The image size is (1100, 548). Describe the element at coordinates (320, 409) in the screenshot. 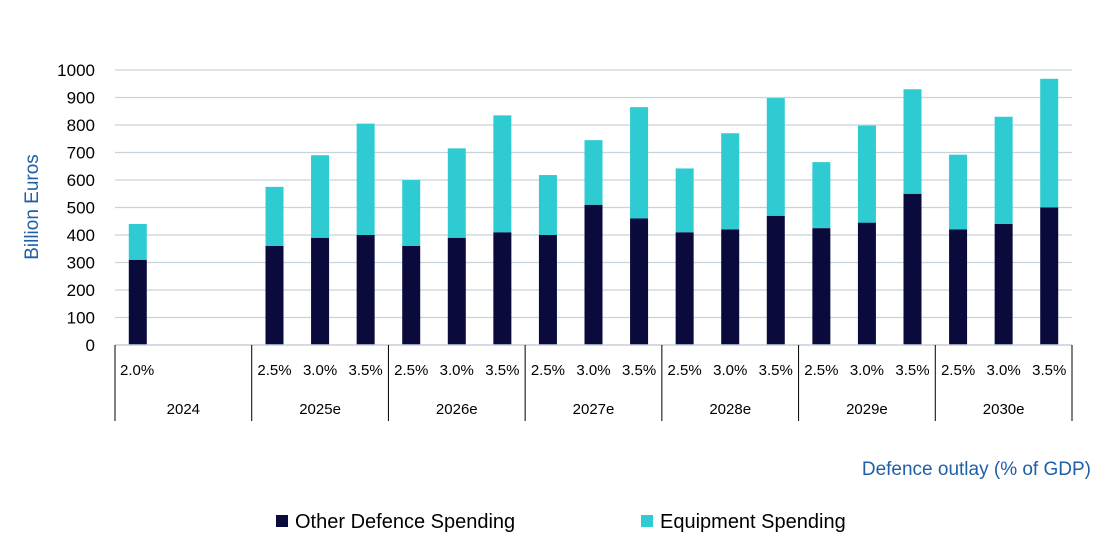

I see `x-year-label: 2025e` at that location.